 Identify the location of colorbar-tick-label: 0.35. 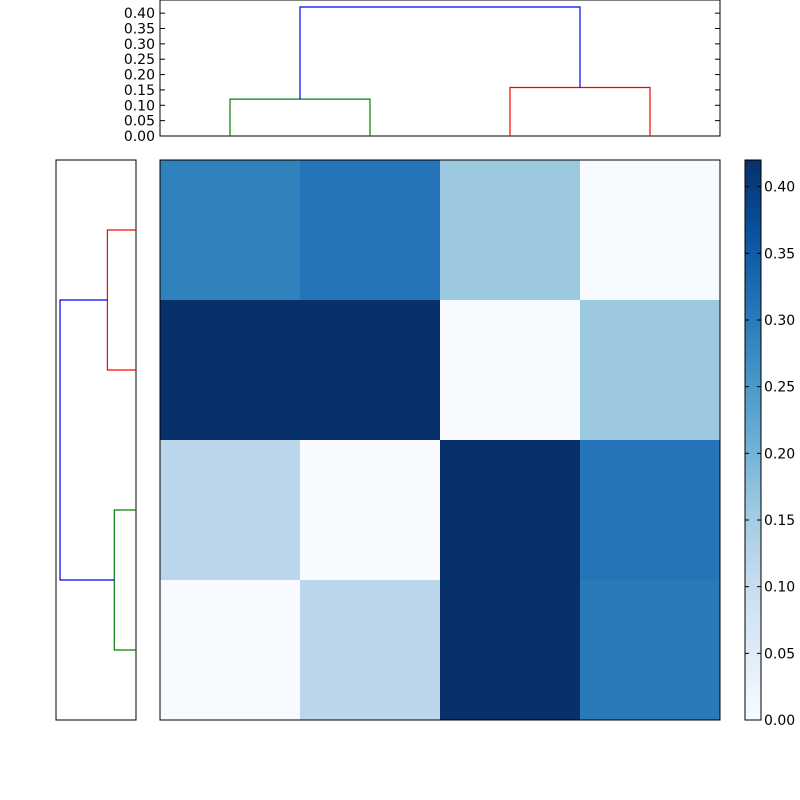
(779, 254).